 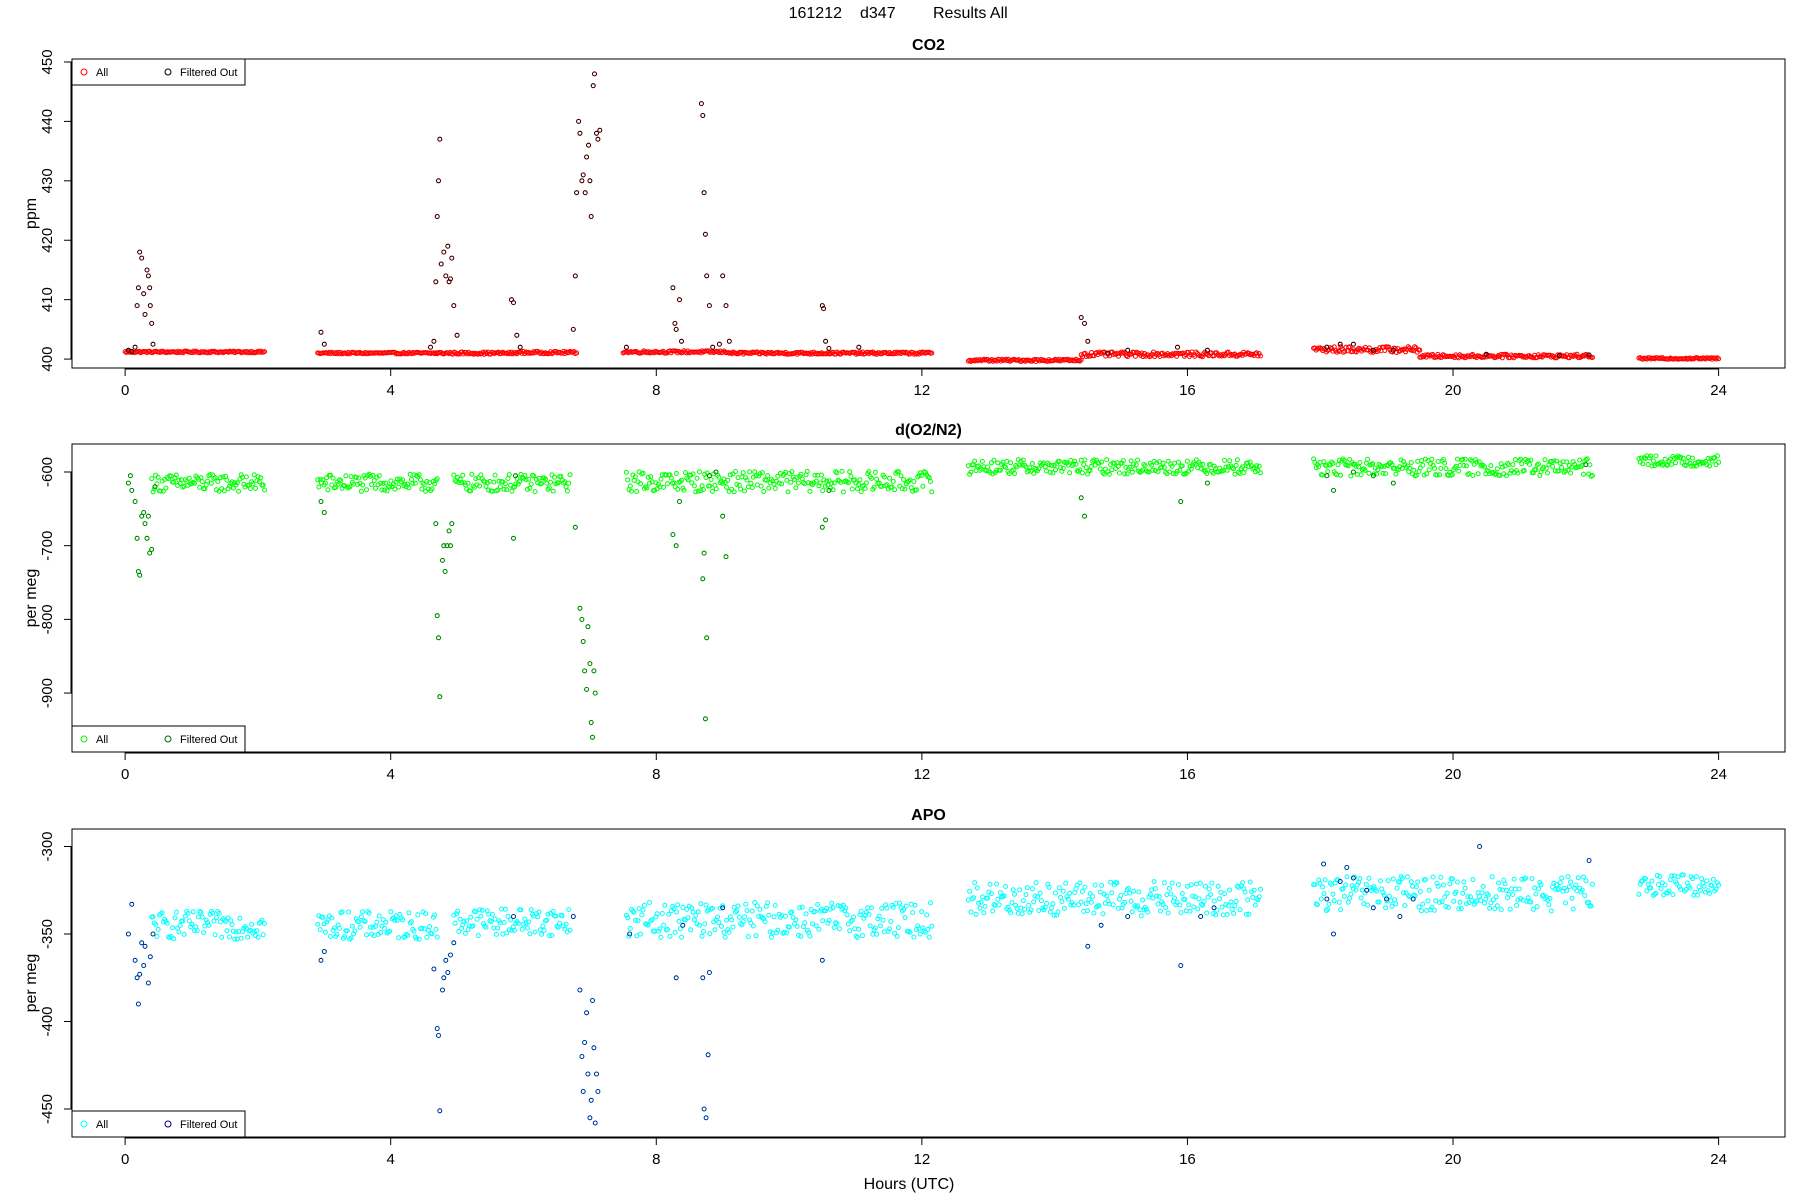 What do you see at coordinates (125, 390) in the screenshot?
I see `x-tick-label: 0` at bounding box center [125, 390].